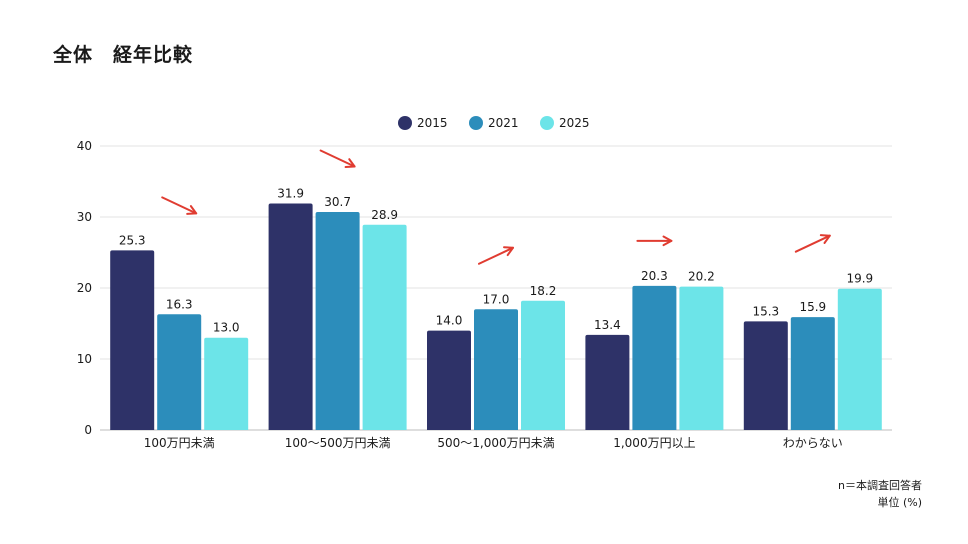  What do you see at coordinates (503, 123) in the screenshot?
I see `legend-label: 2021` at bounding box center [503, 123].